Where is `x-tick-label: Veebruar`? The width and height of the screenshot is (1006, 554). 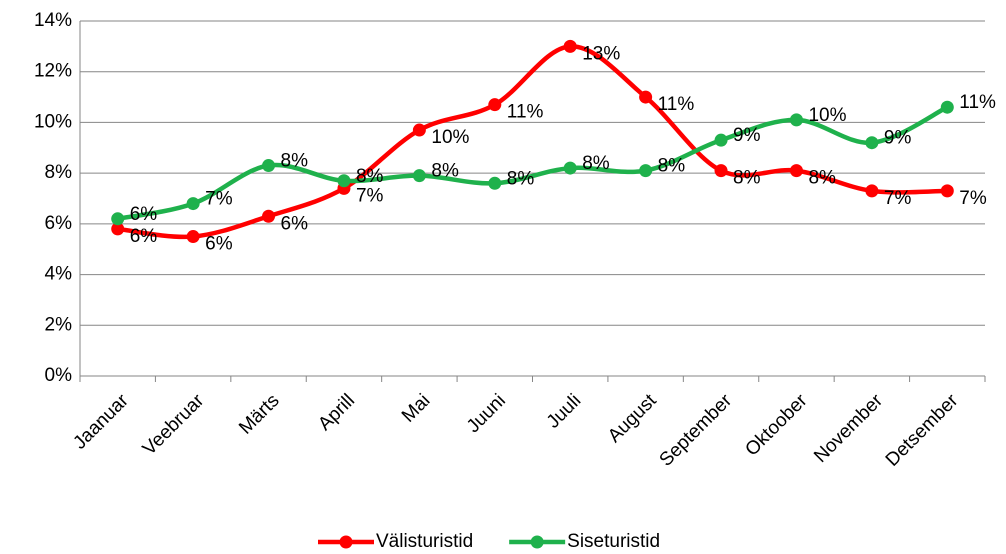 x-tick-label: Veebruar is located at coordinates (174, 425).